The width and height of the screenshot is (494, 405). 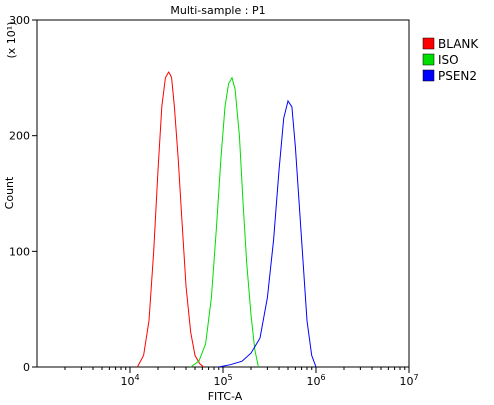 I want to click on y-tick-label: 300, so click(x=19, y=20).